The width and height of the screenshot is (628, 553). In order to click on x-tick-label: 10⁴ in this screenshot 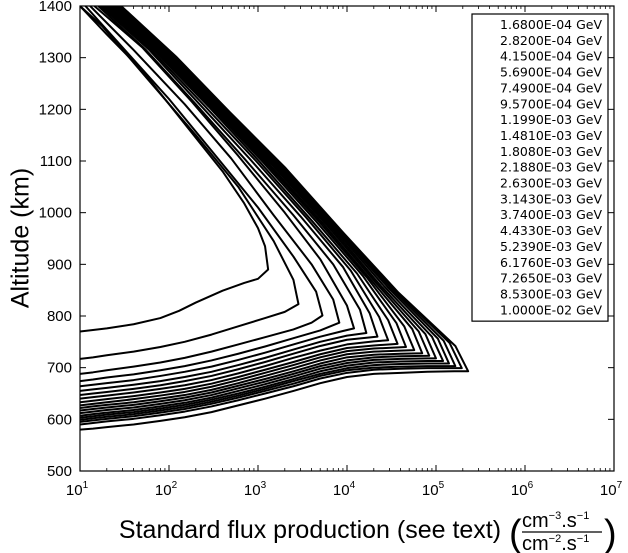, I will do `click(344, 489)`.